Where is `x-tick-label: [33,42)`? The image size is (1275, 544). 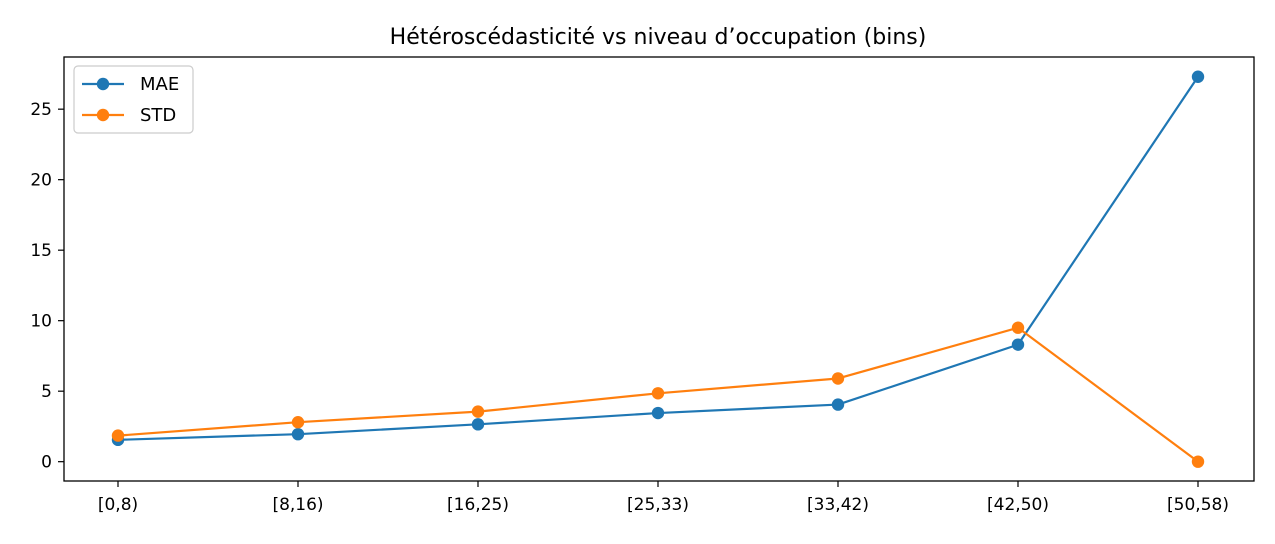 x-tick-label: [33,42) is located at coordinates (838, 505).